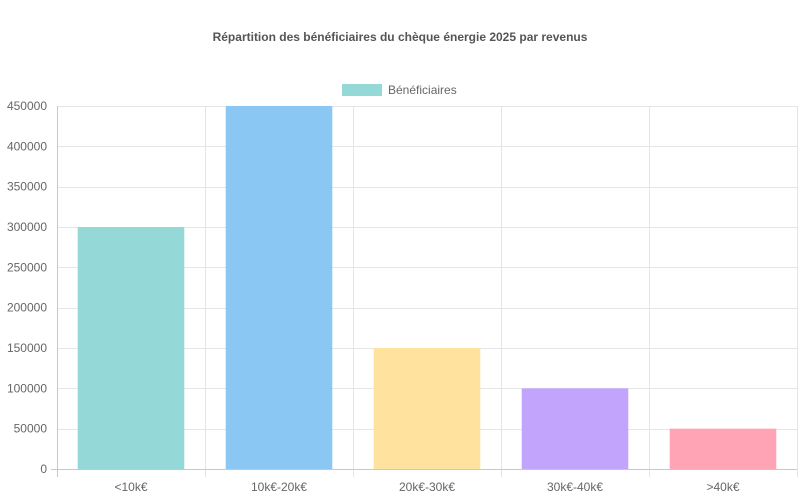 Image resolution: width=800 pixels, height=500 pixels. Describe the element at coordinates (575, 487) in the screenshot. I see `x-tick-label: 30k€-40k€` at that location.